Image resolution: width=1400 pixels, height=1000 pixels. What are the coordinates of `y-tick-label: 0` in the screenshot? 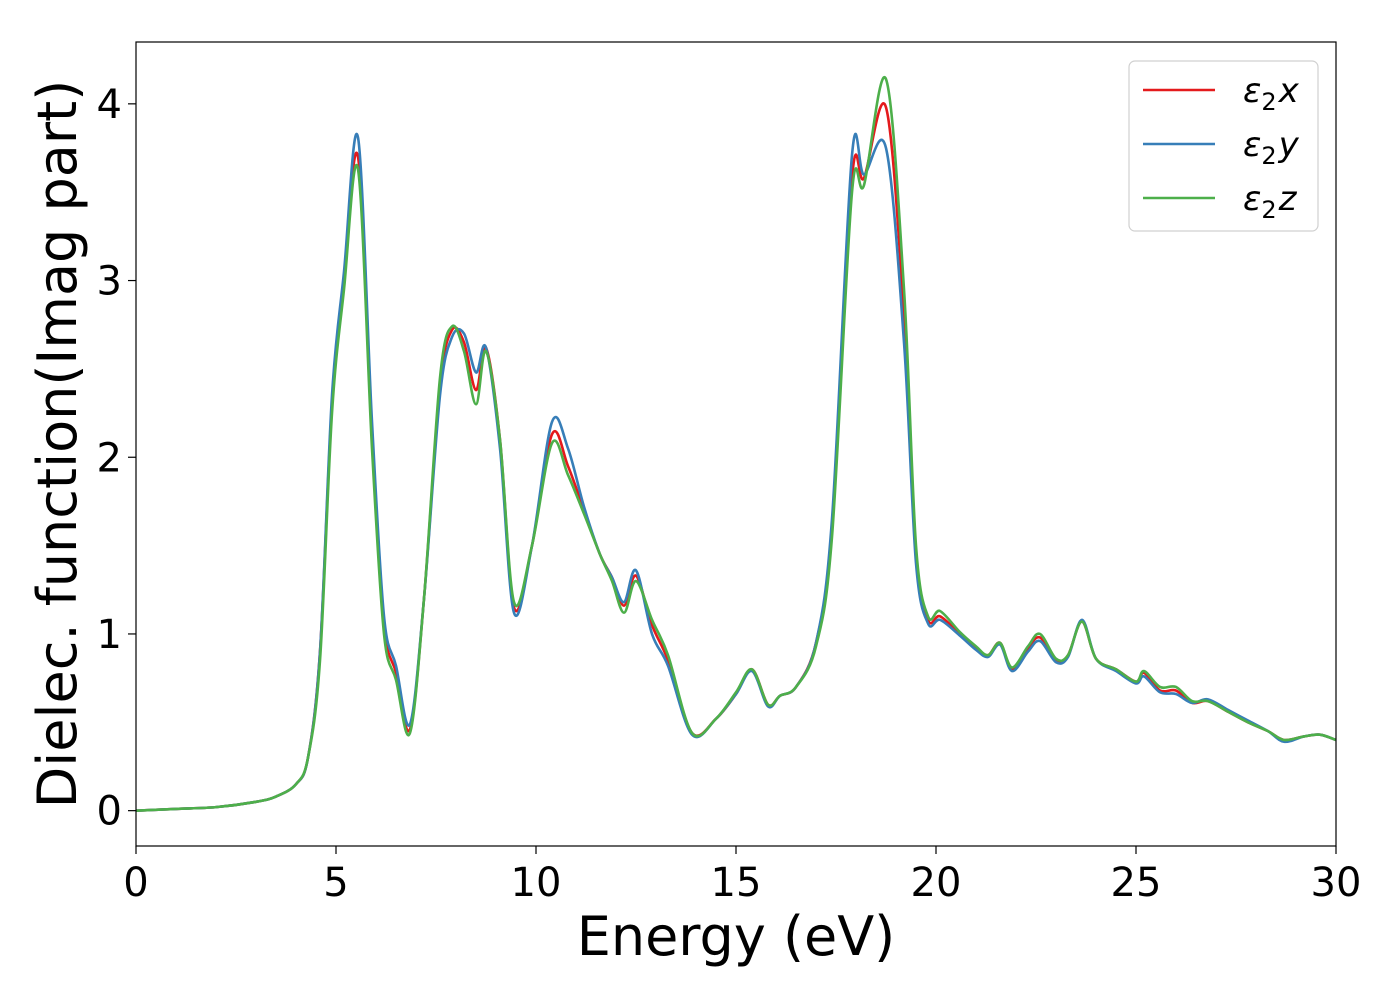 It's located at (109, 812).